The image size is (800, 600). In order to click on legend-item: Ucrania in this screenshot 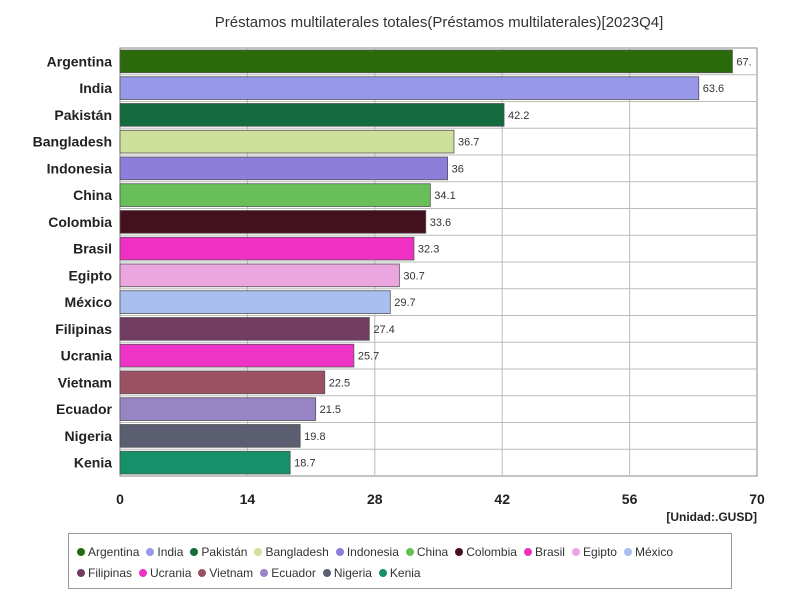, I will do `click(165, 572)`.